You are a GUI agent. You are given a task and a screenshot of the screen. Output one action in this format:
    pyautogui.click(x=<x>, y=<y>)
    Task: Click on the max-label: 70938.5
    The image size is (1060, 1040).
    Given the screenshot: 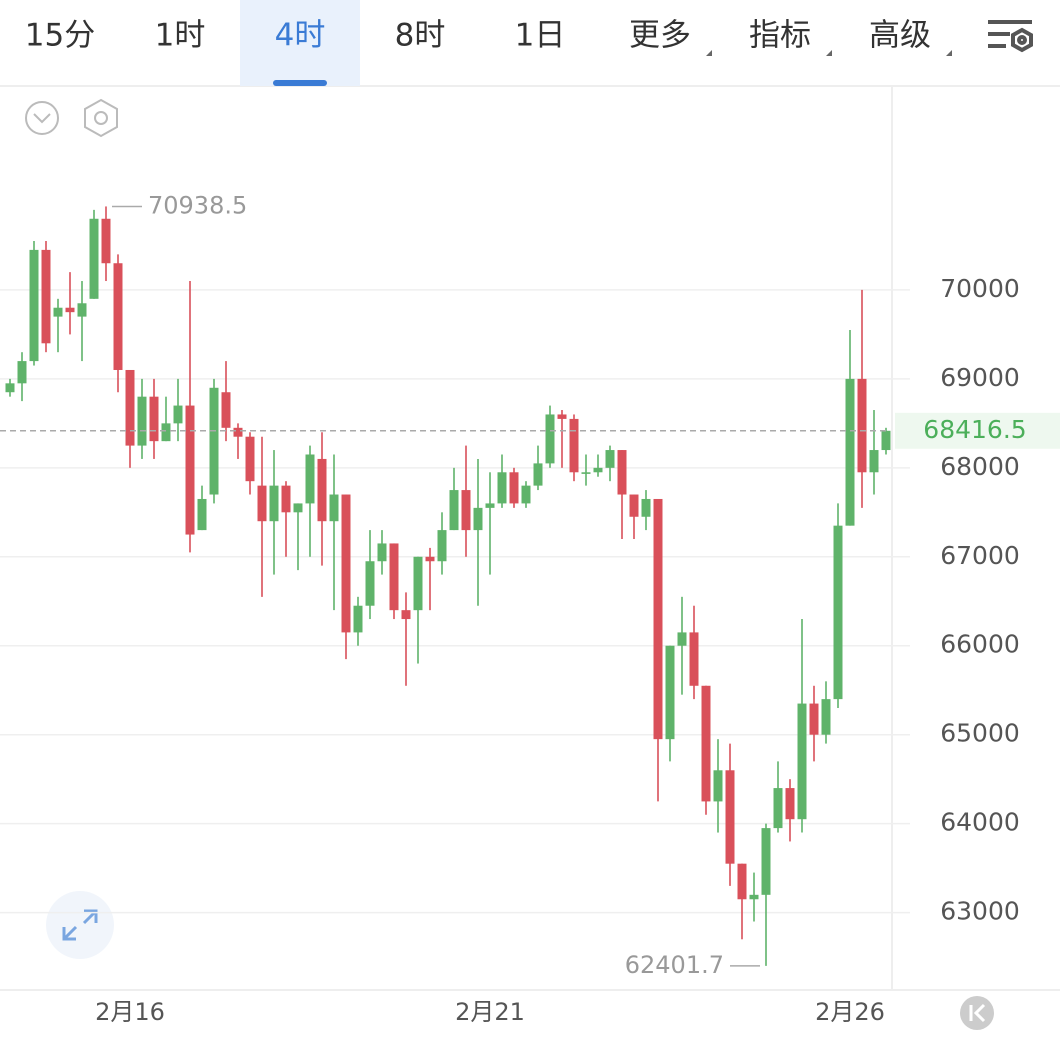 What is the action you would take?
    pyautogui.click(x=197, y=205)
    